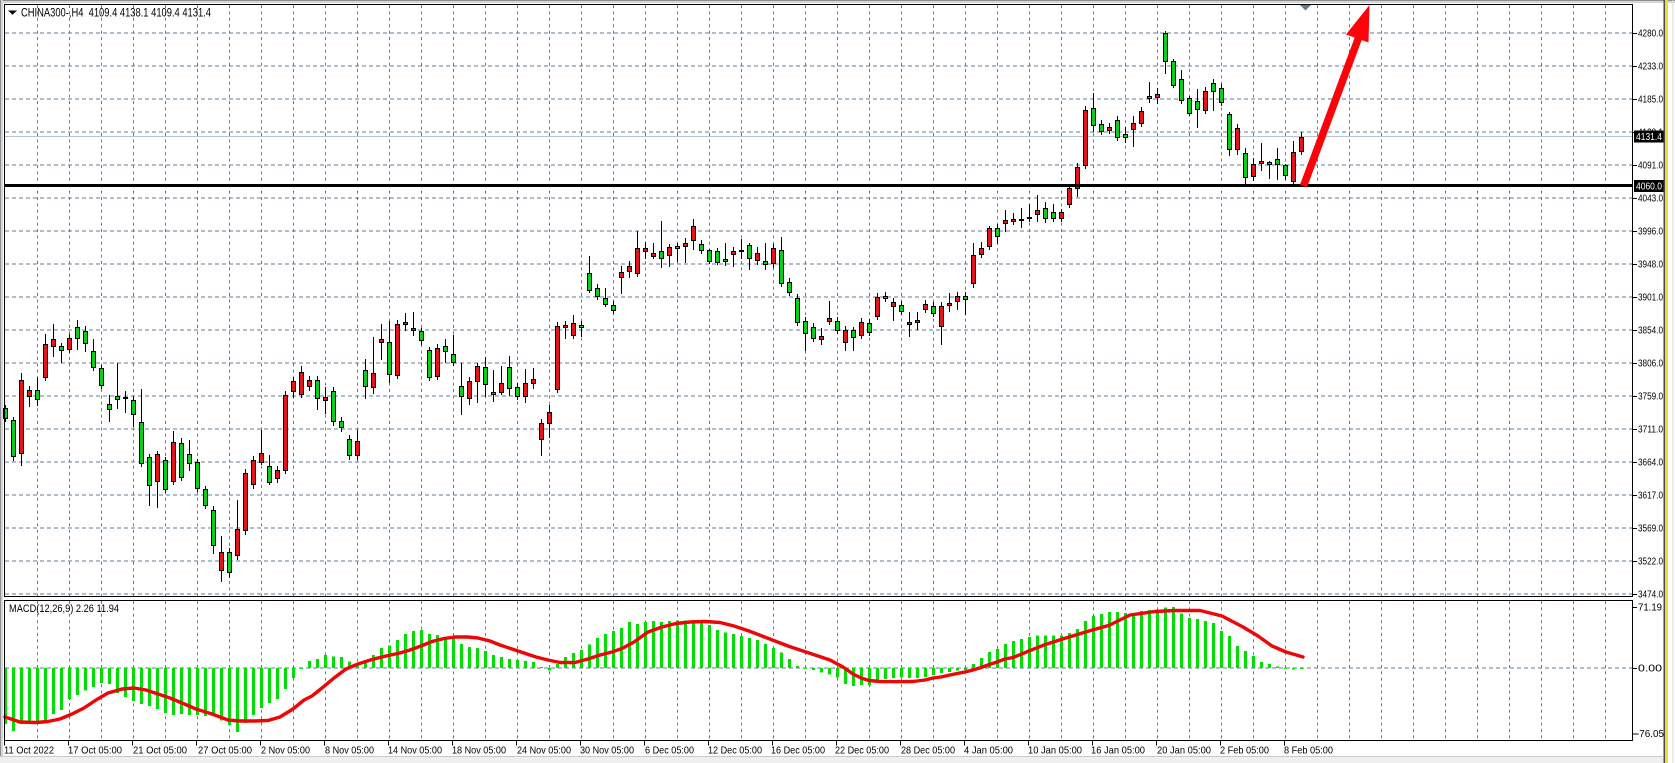  Describe the element at coordinates (1650, 562) in the screenshot. I see `svg-text: 3522.0` at that location.